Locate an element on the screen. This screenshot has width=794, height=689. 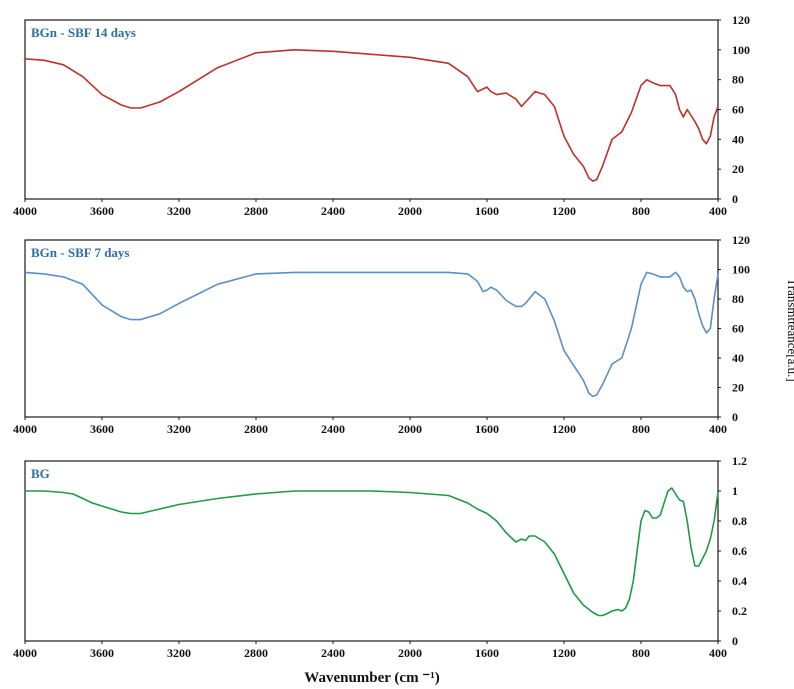
panel-title: BG is located at coordinates (40, 473).